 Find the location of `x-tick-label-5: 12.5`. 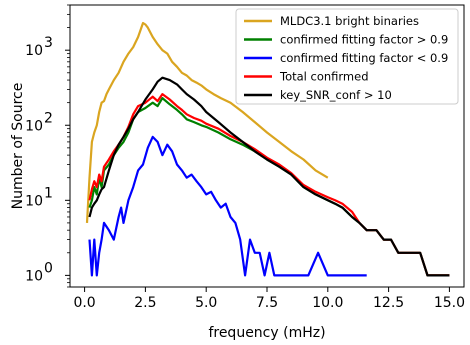

x-tick-label-5: 12.5 is located at coordinates (388, 303).